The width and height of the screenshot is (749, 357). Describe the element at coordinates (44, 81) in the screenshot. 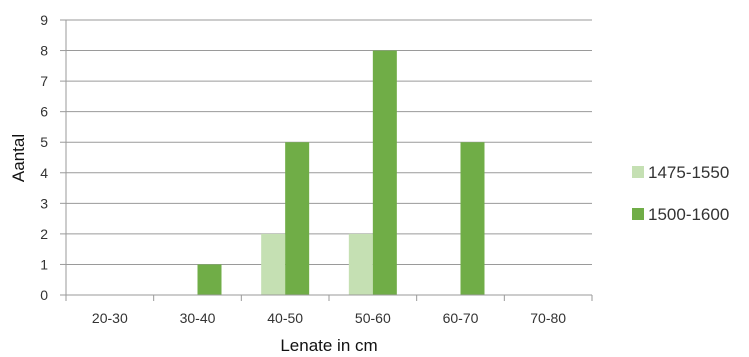

I see `y-tick-label: 7` at that location.